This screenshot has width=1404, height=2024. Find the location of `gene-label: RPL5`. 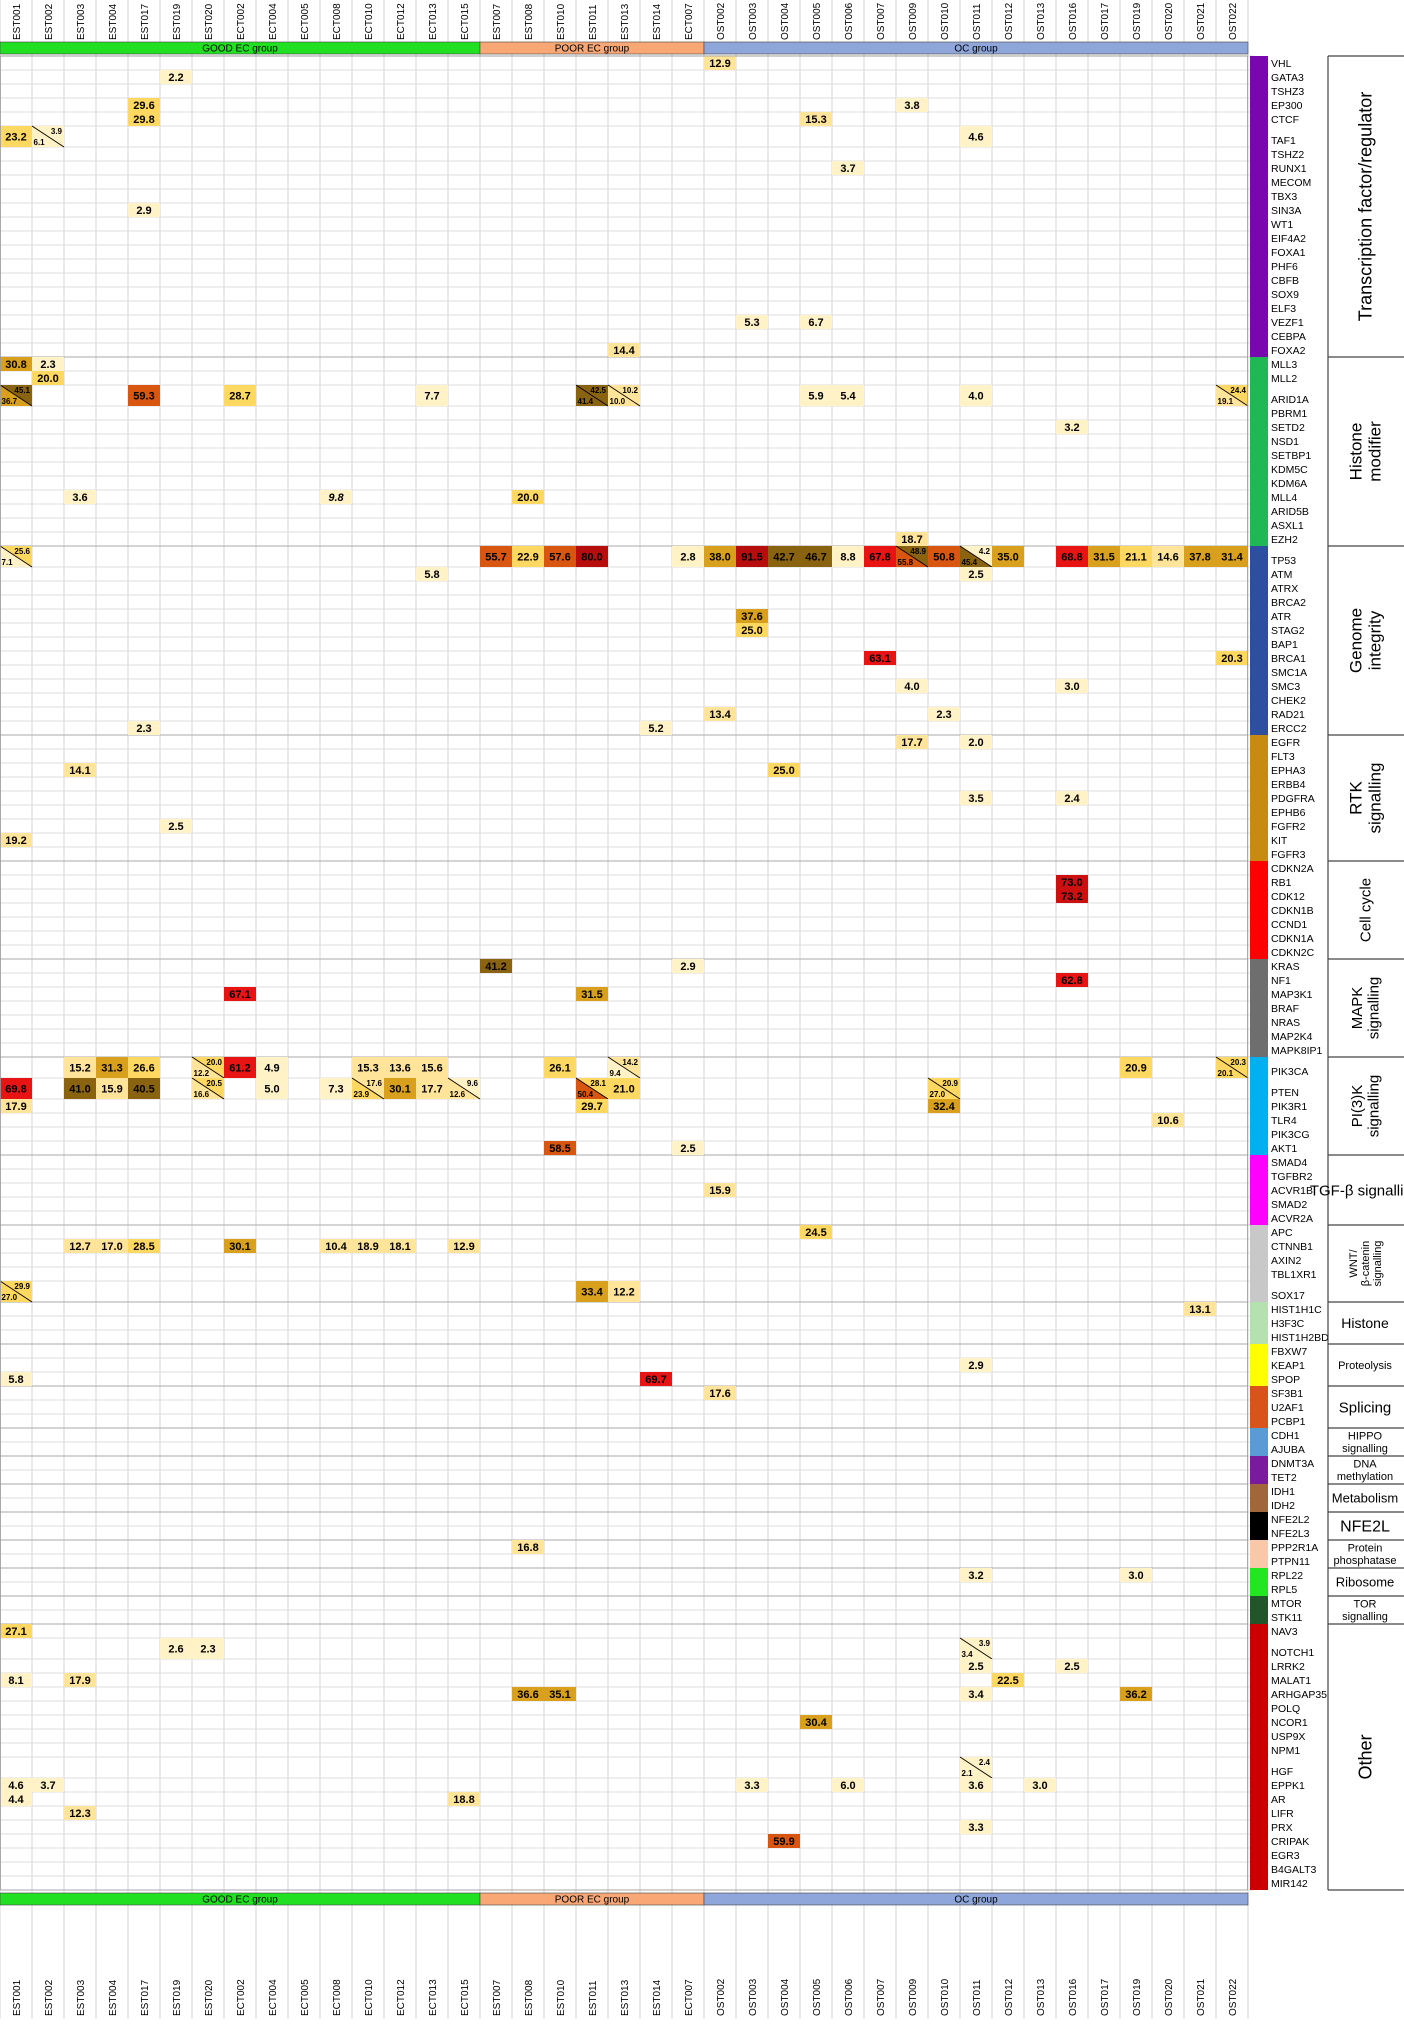

gene-label: RPL5 is located at coordinates (1284, 1590).